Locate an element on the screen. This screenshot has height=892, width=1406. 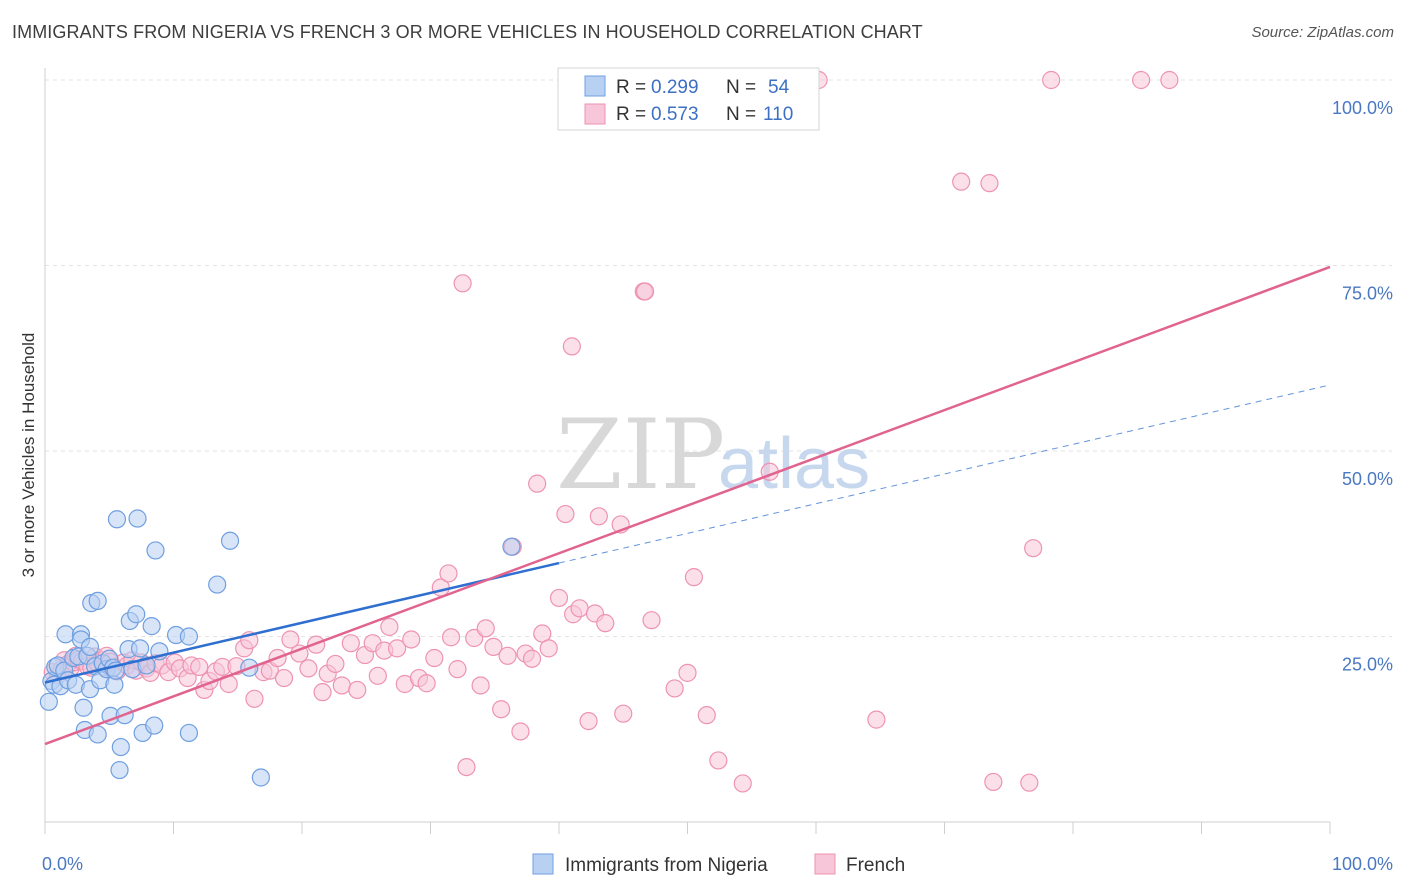
watermark: ZIP atlas is located at coordinates (713, 455).